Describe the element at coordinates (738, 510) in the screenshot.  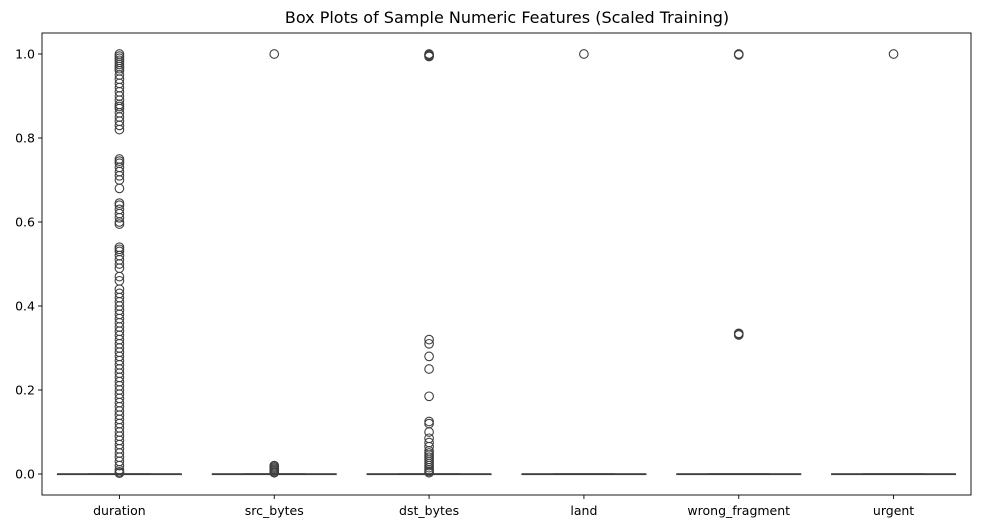
I see `x-tick-label: wrong_fragment` at that location.